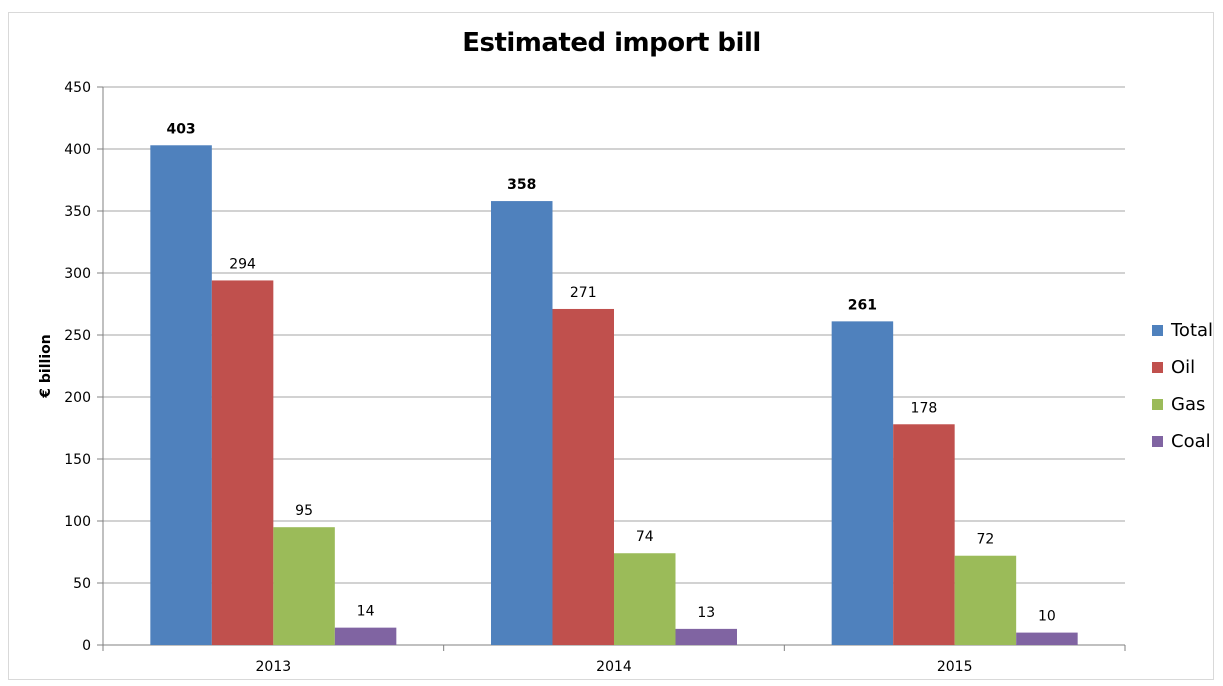 The height and width of the screenshot is (686, 1223). Describe the element at coordinates (611, 43) in the screenshot. I see `chart-title: Estimated import bill` at that location.